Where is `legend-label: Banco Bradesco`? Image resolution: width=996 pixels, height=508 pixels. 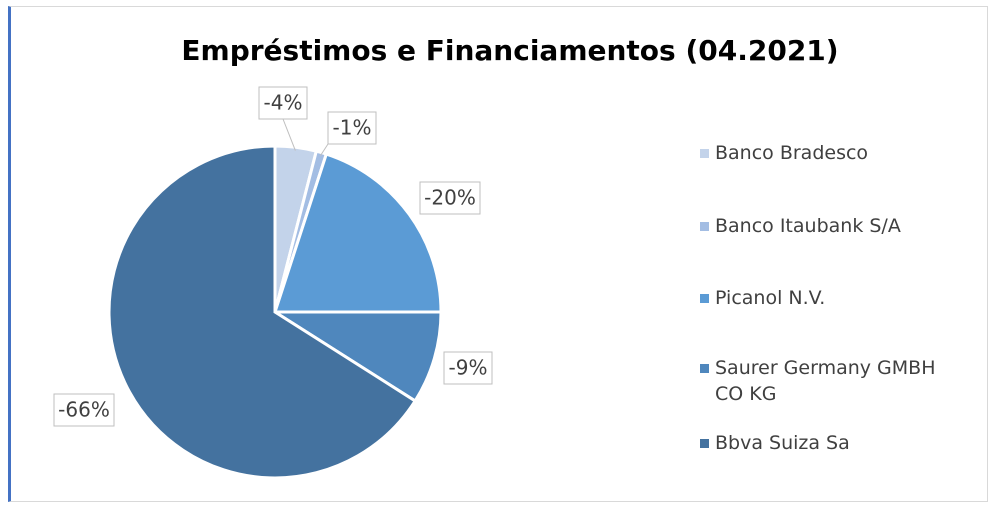
legend-label: Banco Bradesco is located at coordinates (792, 153).